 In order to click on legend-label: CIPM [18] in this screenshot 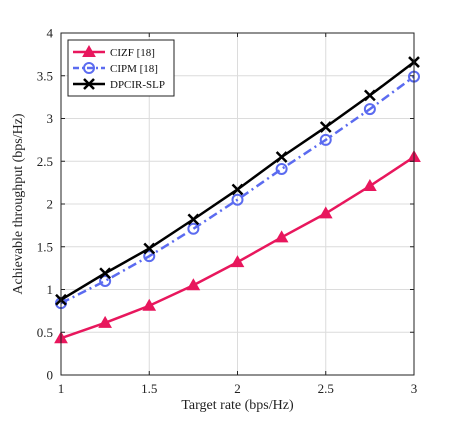, I will do `click(134, 69)`.